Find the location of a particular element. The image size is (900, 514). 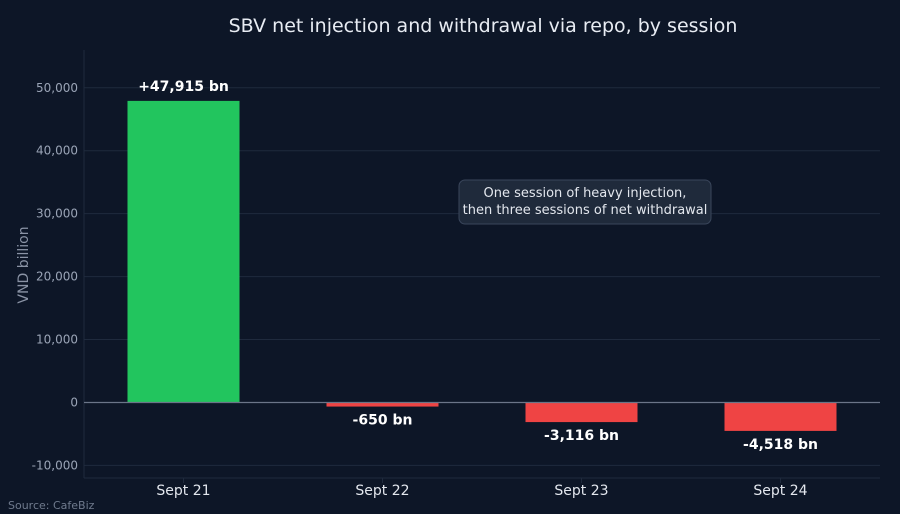

annotation-box is located at coordinates (585, 202).